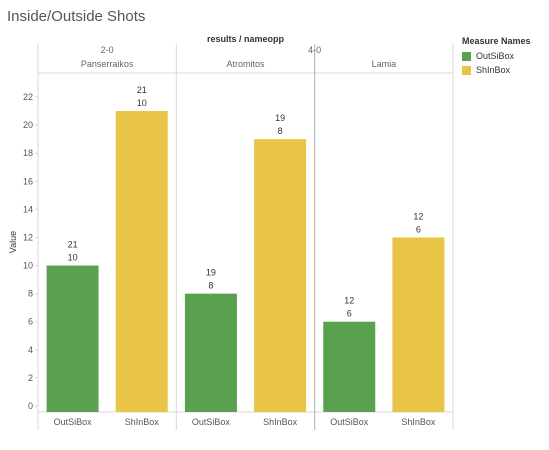 Image resolution: width=549 pixels, height=450 pixels. Describe the element at coordinates (107, 50) in the screenshot. I see `result-label: 2-0` at that location.